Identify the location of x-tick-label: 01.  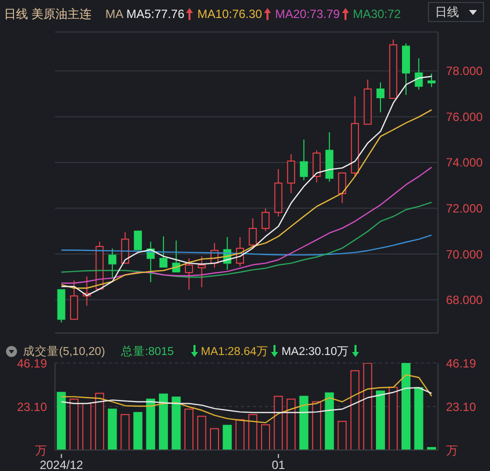
(279, 464).